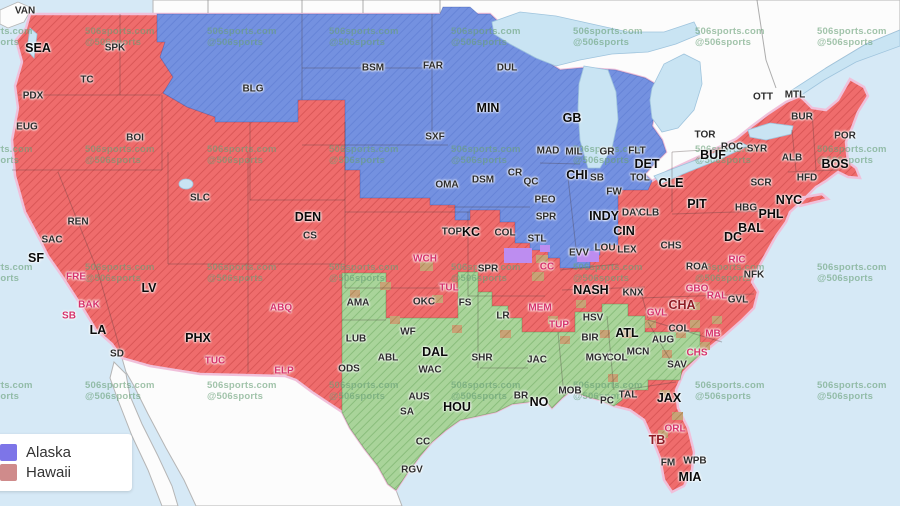  Describe the element at coordinates (633, 293) in the screenshot. I see `market-label: KNX` at that location.